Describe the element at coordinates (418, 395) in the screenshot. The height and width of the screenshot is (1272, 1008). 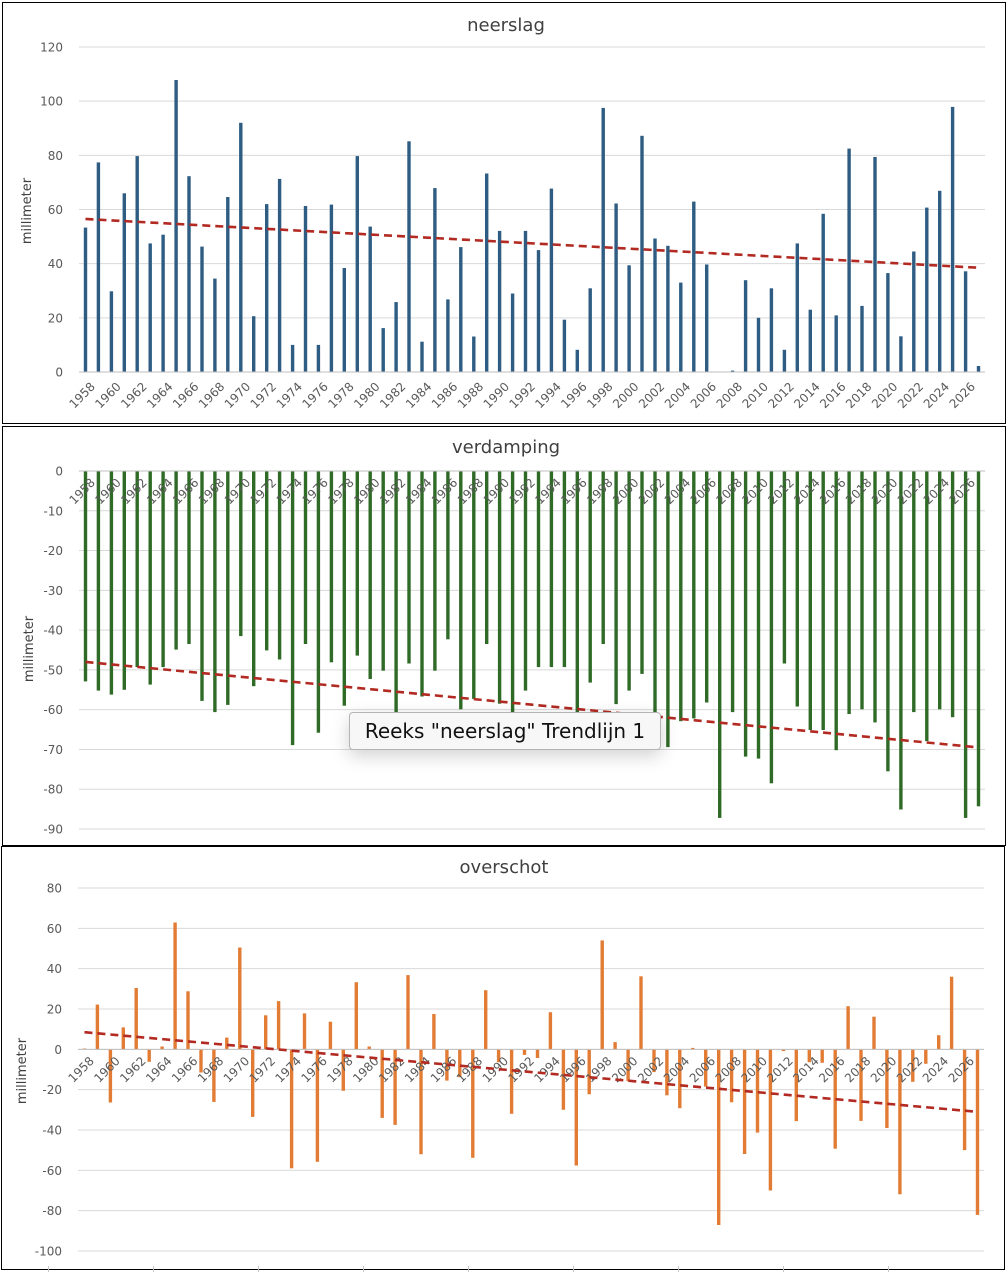
I see `x-tick-label: 1984` at that location.